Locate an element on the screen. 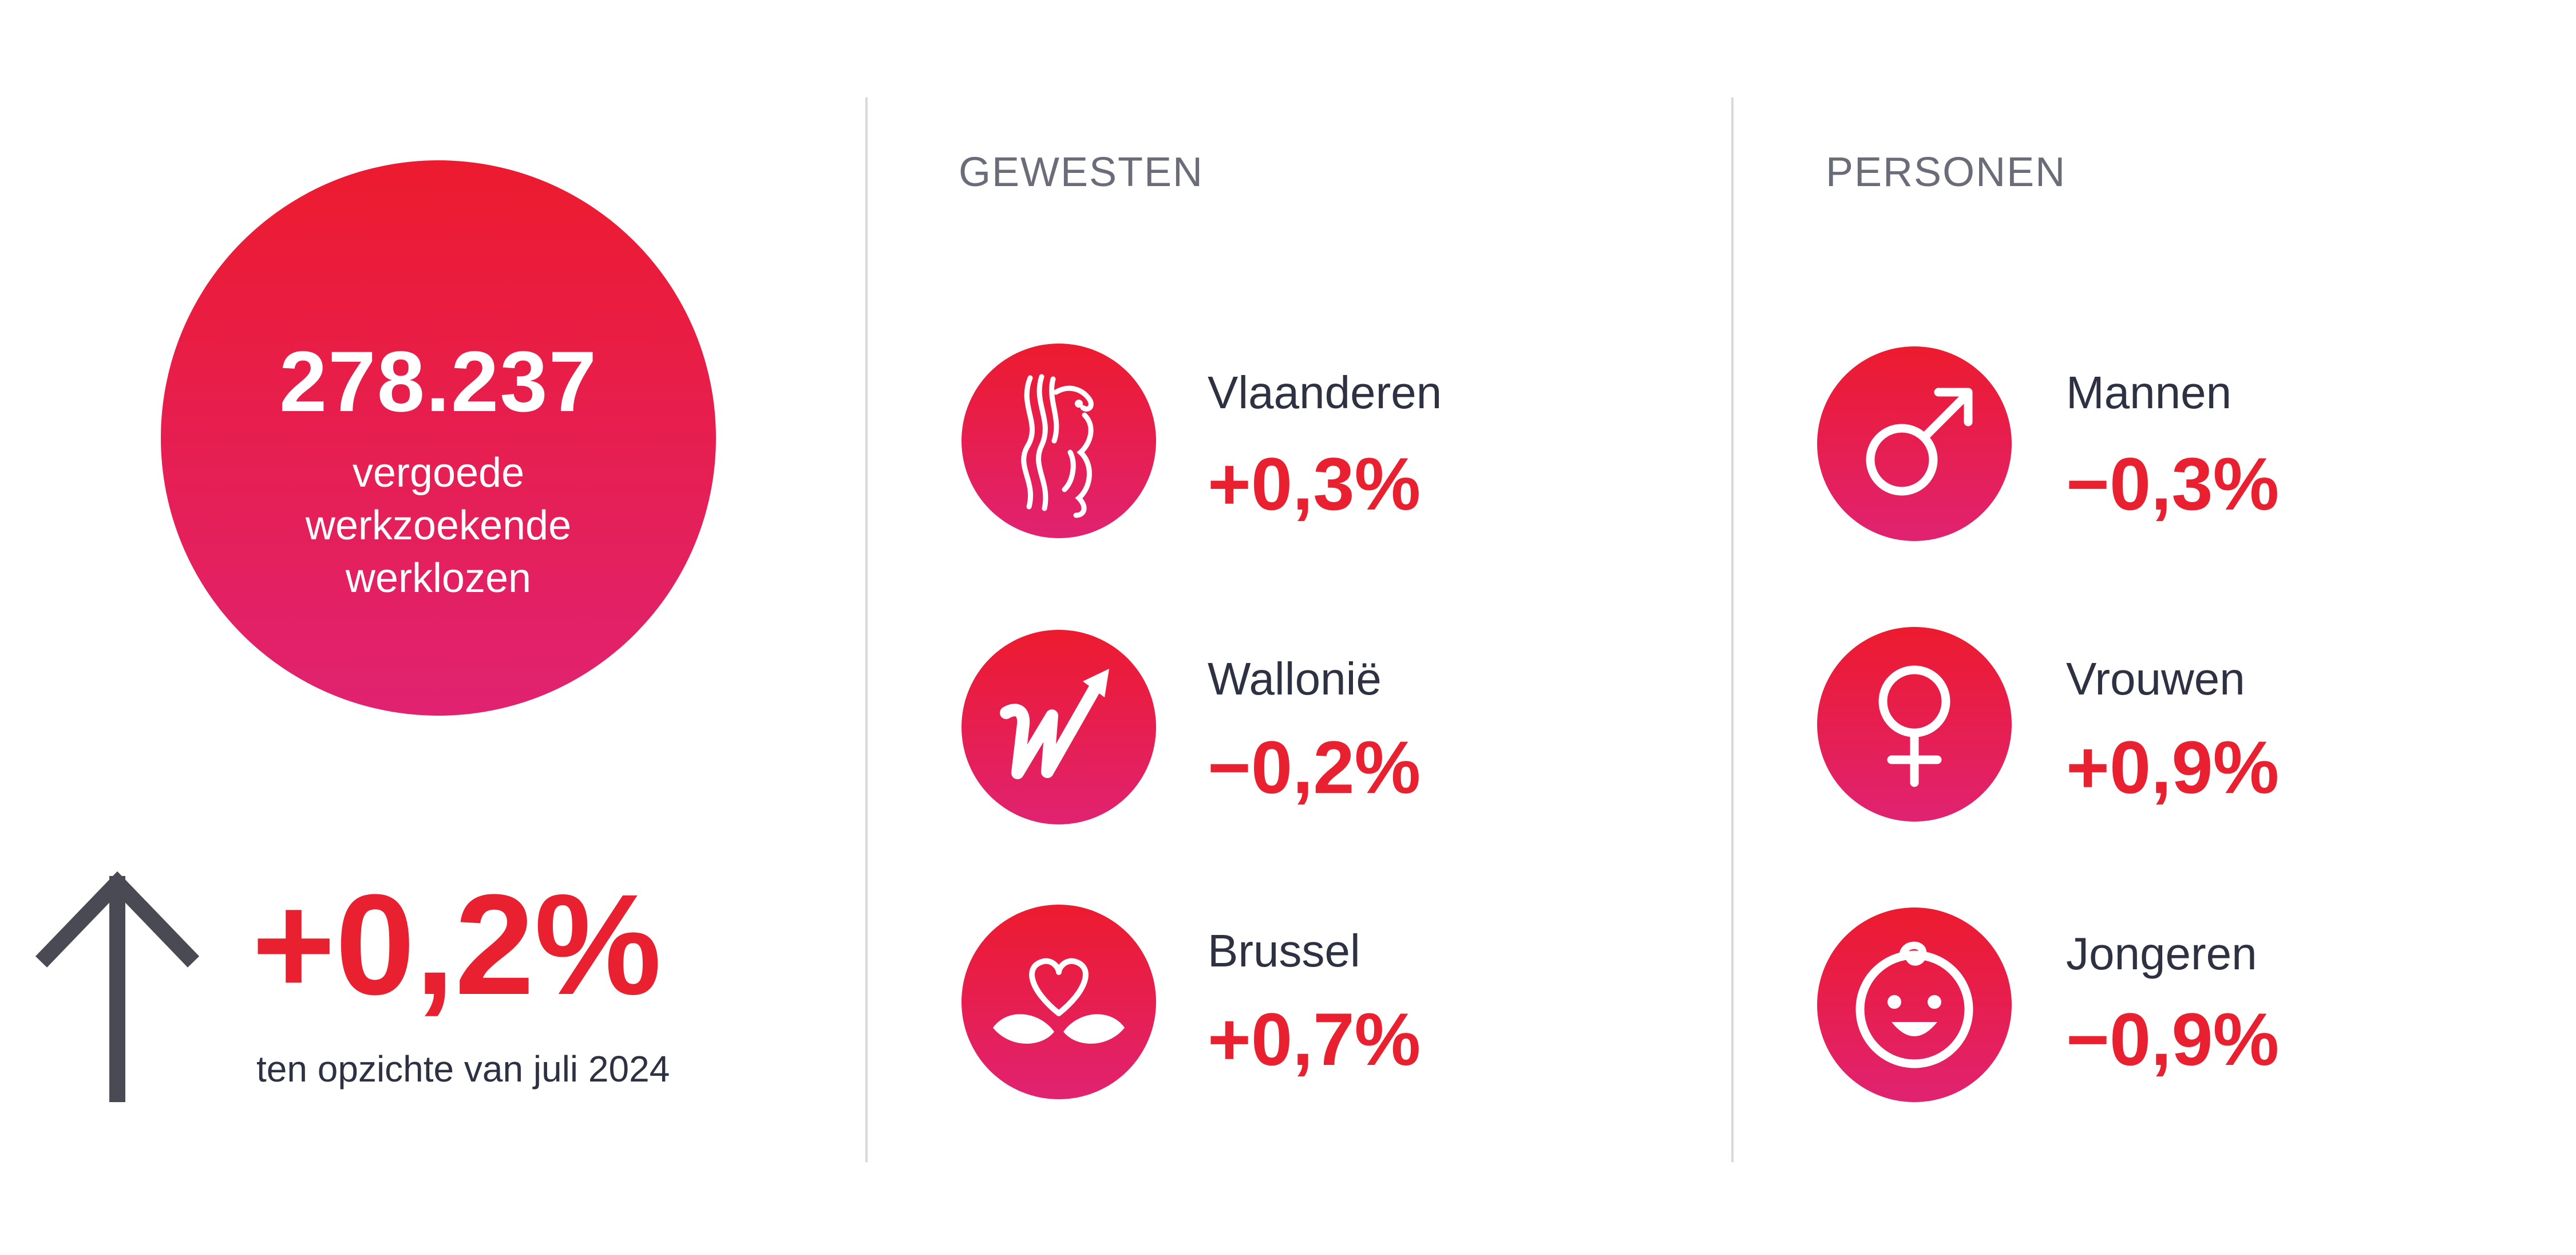 The image size is (2576, 1255). walloon-w-icon is located at coordinates (1058, 727).